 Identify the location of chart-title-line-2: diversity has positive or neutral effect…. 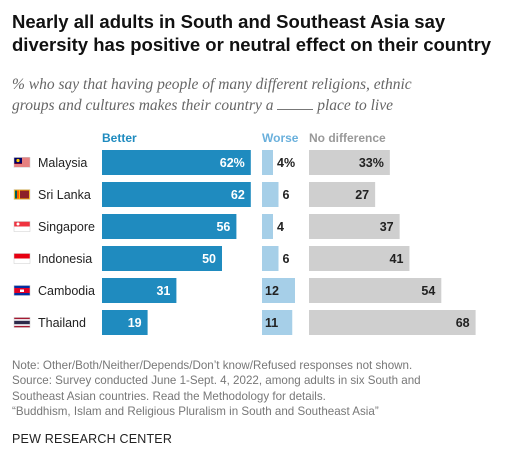
(252, 44).